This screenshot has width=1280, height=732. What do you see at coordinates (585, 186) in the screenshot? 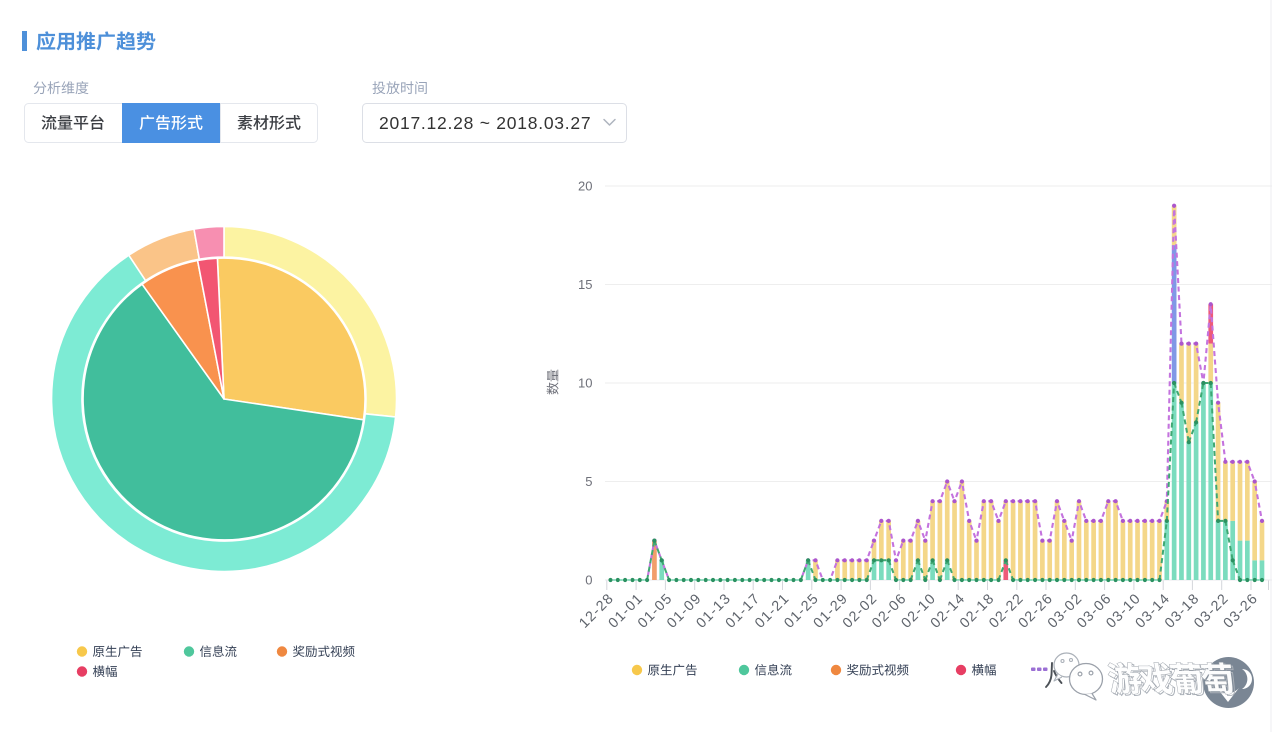
I see `svg-text: 20` at bounding box center [585, 186].